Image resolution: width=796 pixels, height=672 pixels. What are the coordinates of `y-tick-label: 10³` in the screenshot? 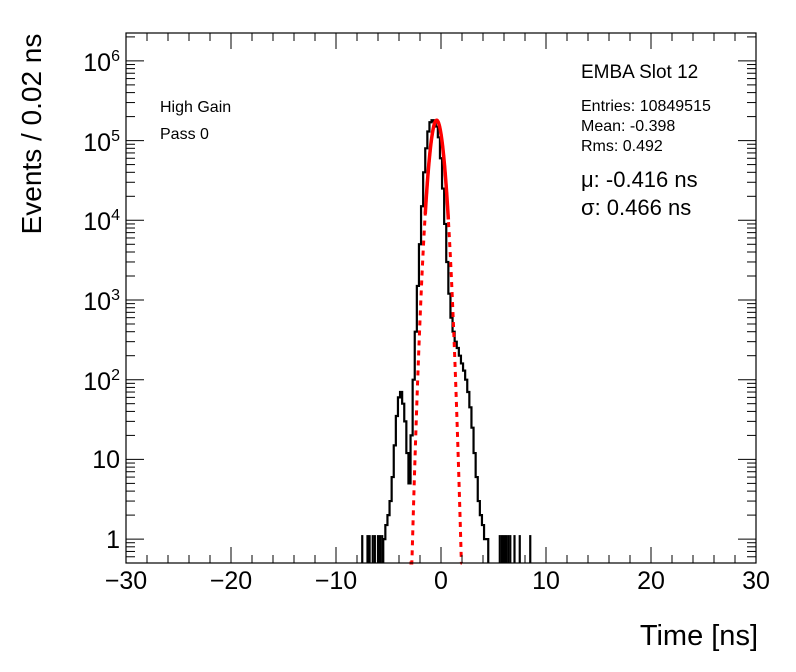 It's located at (101, 301).